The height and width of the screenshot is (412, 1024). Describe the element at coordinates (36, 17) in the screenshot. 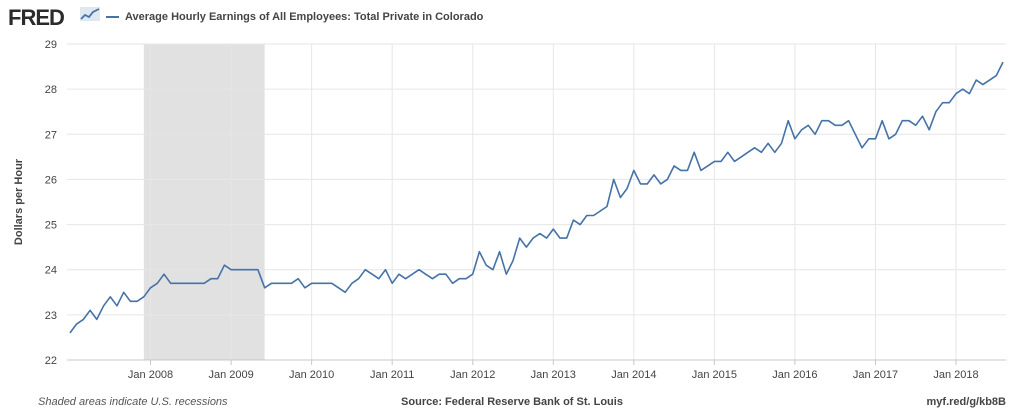

I see `fred-logo: FRED` at that location.